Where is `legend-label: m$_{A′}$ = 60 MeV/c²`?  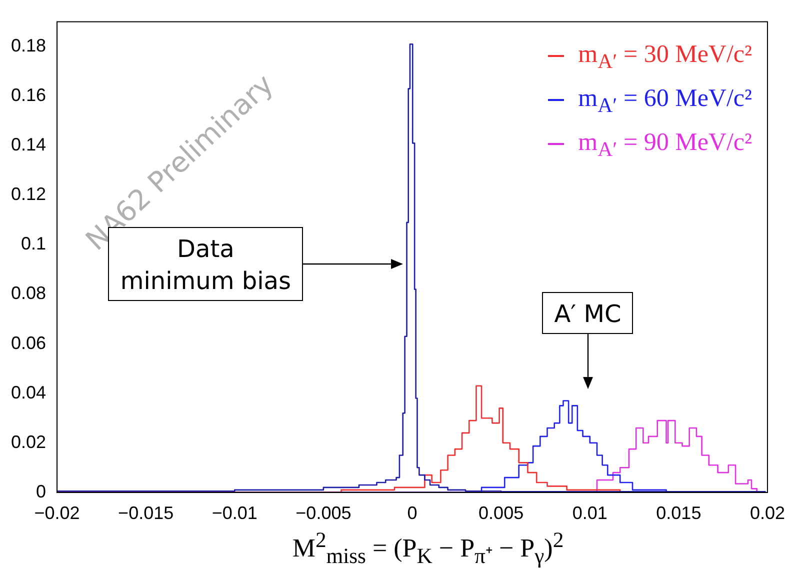
legend-label: m$_{A′}$ = 60 MeV/c² is located at coordinates (665, 101).